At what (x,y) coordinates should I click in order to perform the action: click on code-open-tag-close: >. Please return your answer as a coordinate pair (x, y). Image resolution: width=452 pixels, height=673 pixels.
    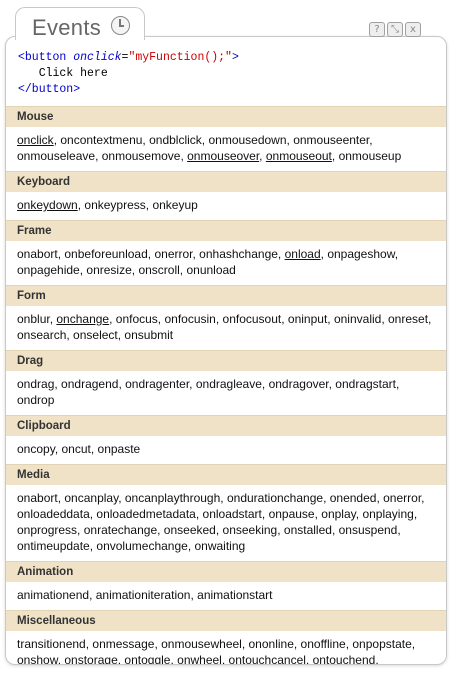
    Looking at the image, I should click on (235, 57).